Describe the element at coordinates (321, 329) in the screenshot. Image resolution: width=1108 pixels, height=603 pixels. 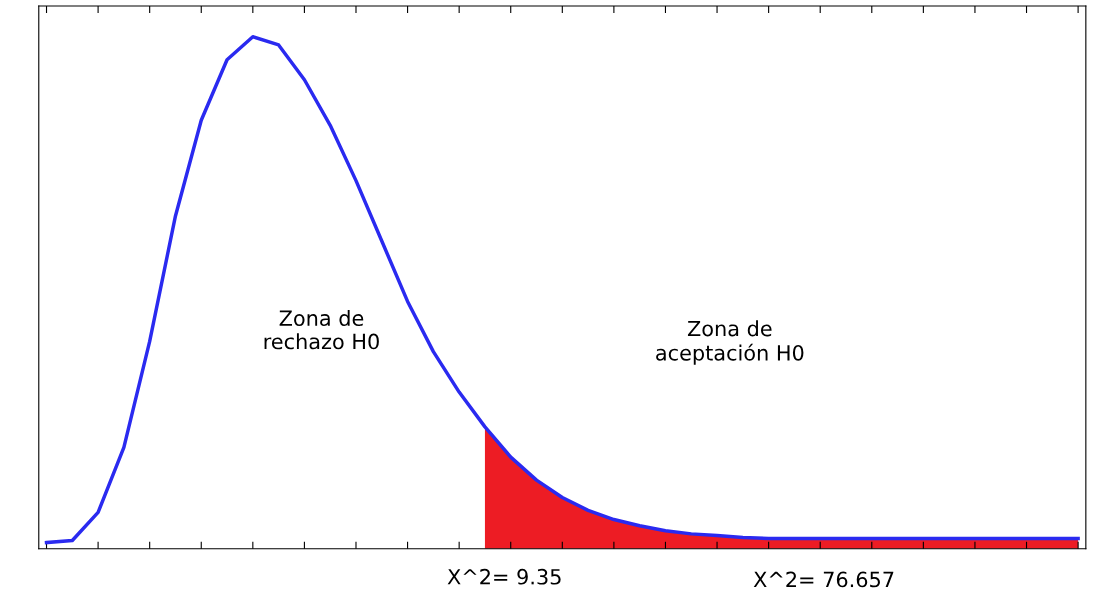
I see `annotation: Zona de rechazo H0` at that location.